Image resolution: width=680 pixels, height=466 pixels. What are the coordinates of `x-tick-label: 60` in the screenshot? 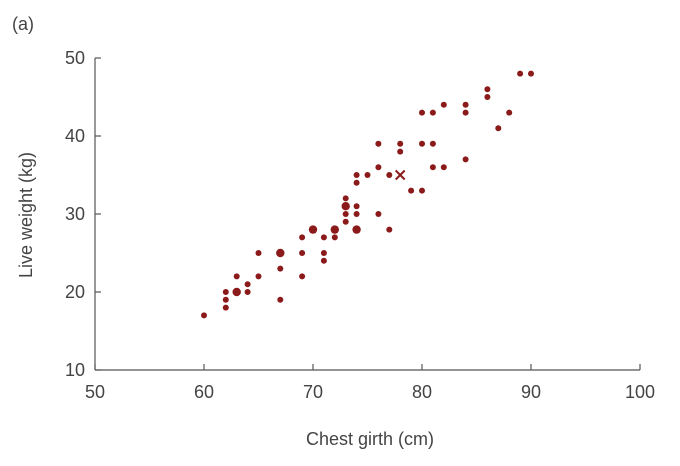 It's located at (204, 392).